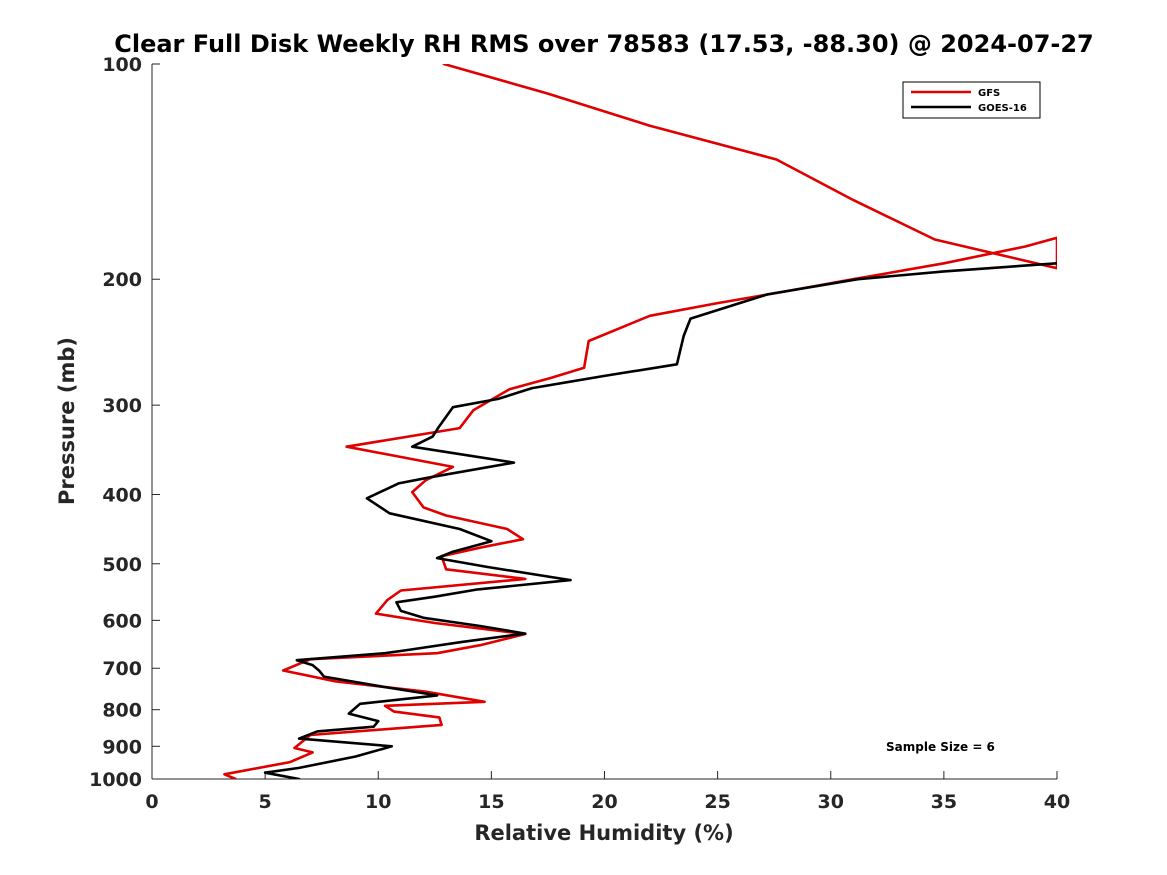 This screenshot has width=1167, height=875. What do you see at coordinates (378, 802) in the screenshot?
I see `x-tick-label: 10` at bounding box center [378, 802].